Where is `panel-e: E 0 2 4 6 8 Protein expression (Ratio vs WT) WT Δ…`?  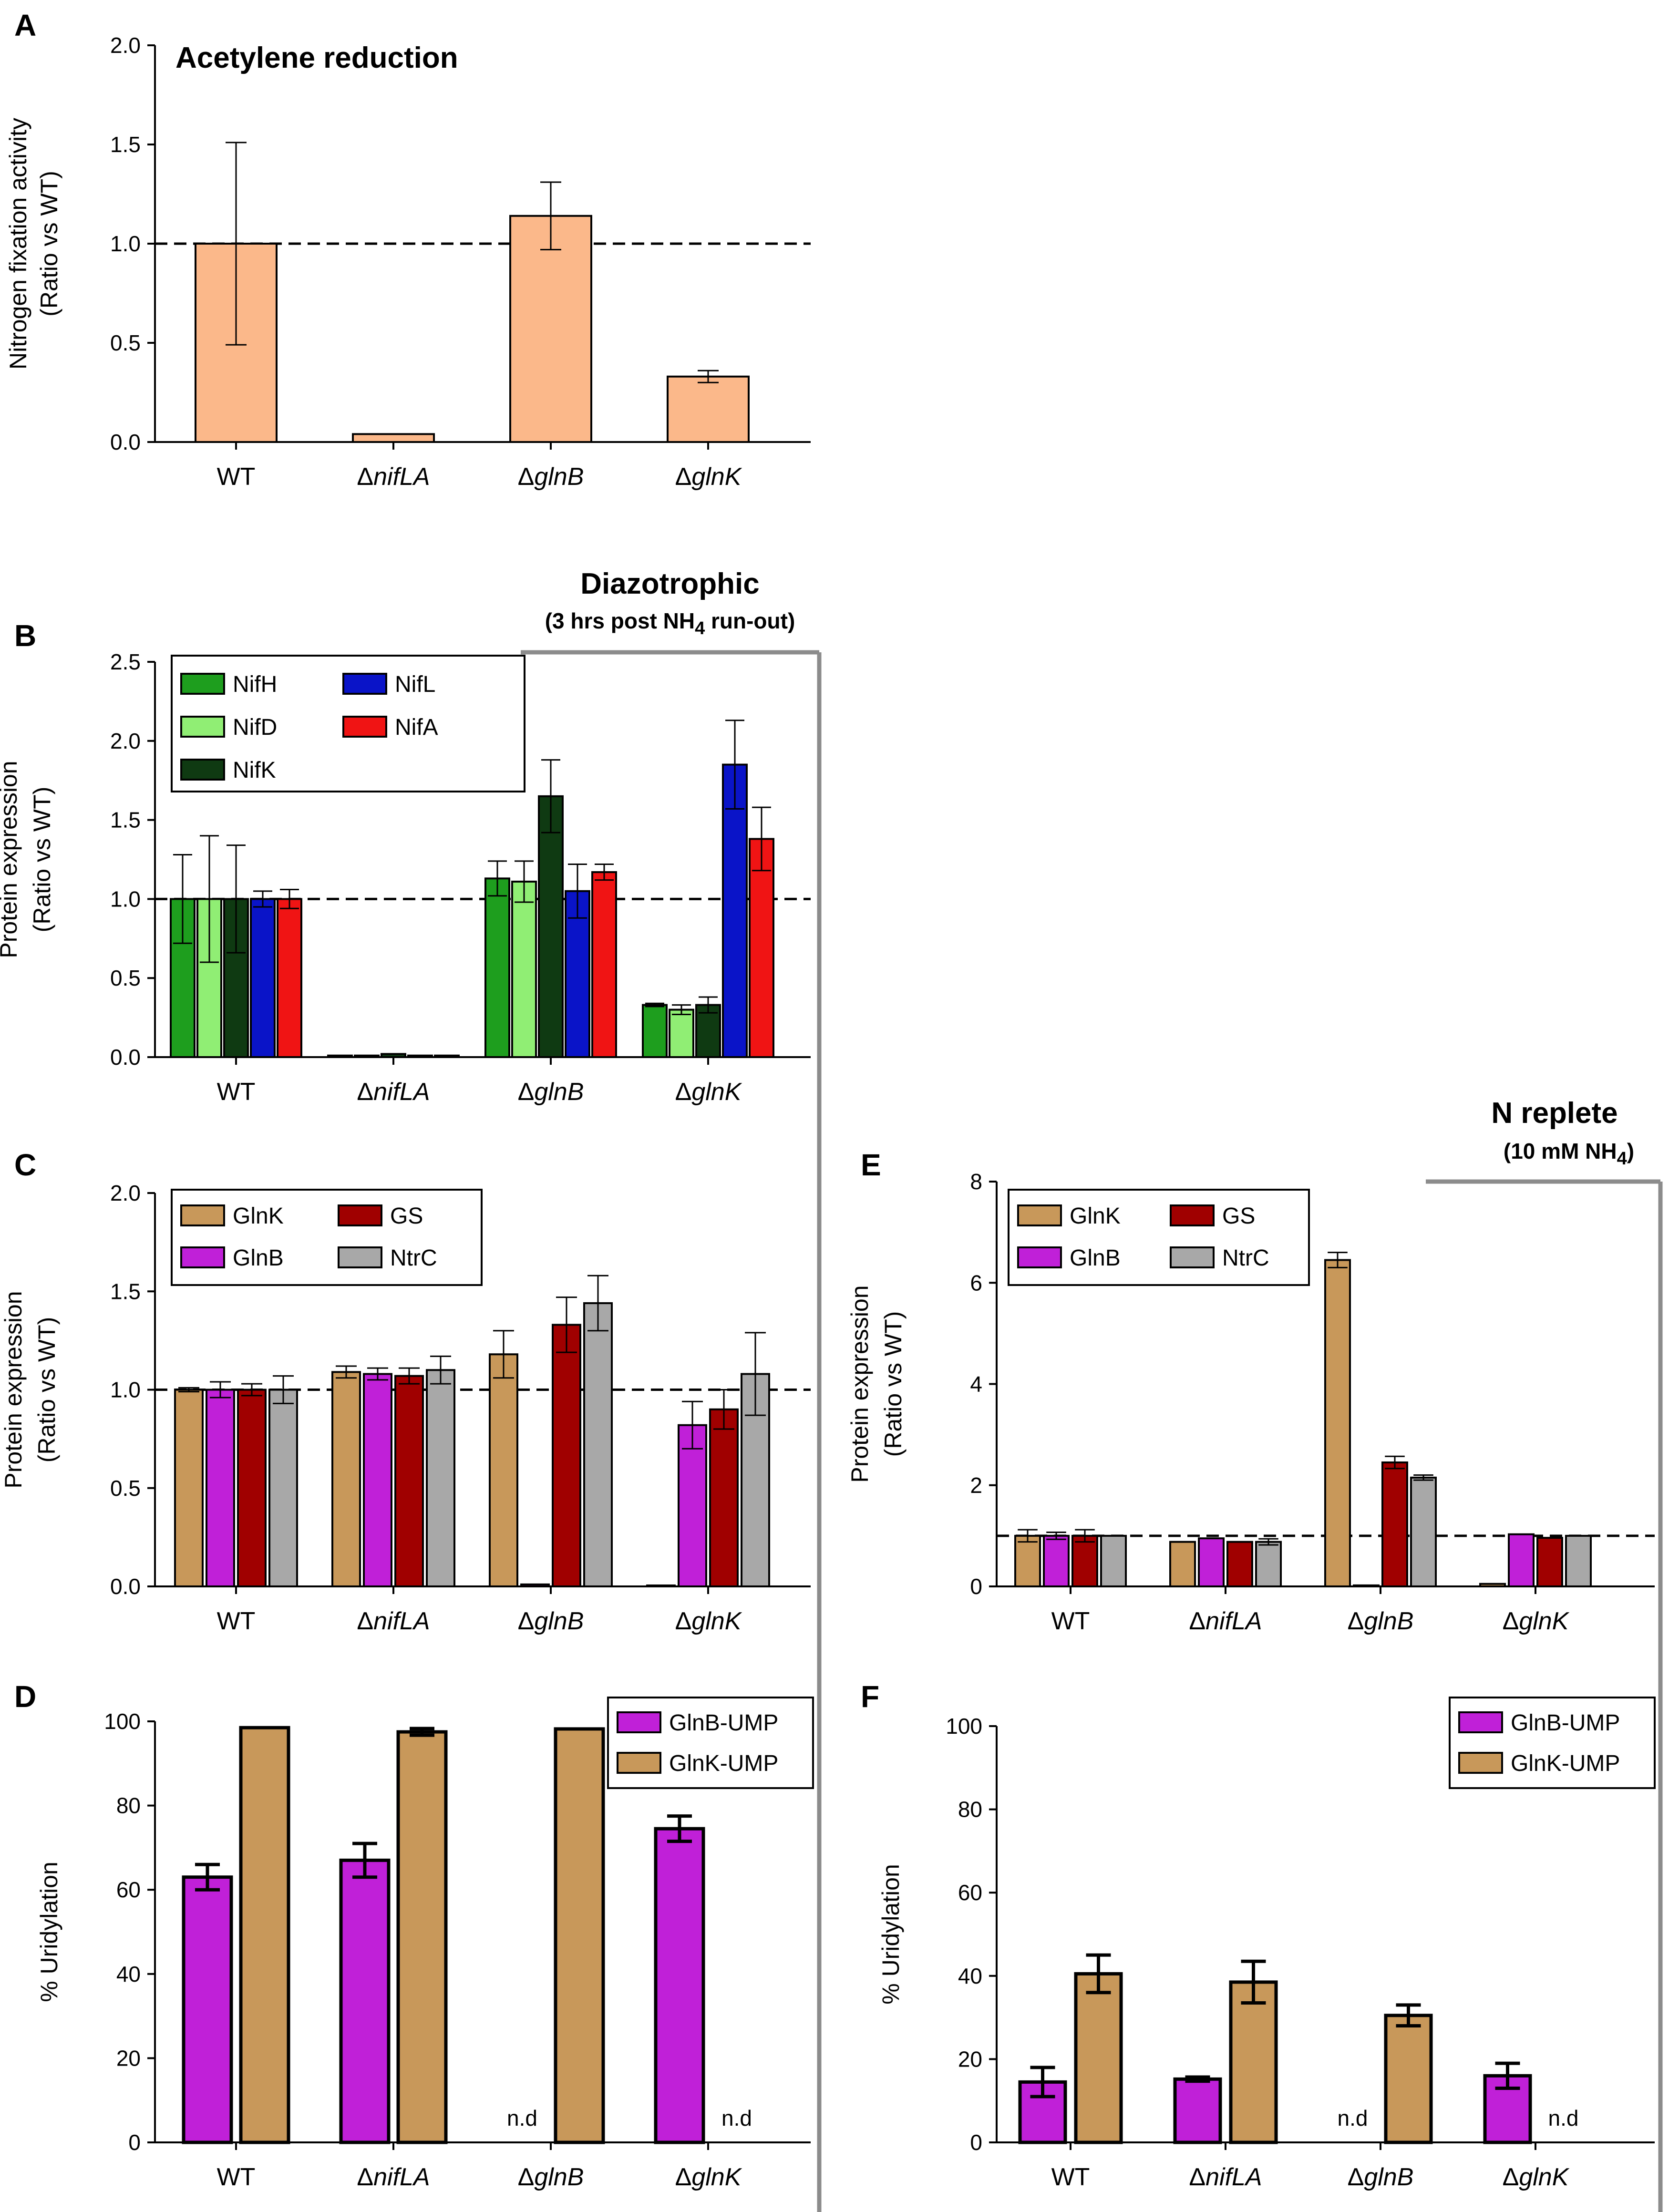 panel-e: E 0 2 4 6 8 Protein expression (Ratio vs WT) WT Δ… is located at coordinates (1250, 1391).